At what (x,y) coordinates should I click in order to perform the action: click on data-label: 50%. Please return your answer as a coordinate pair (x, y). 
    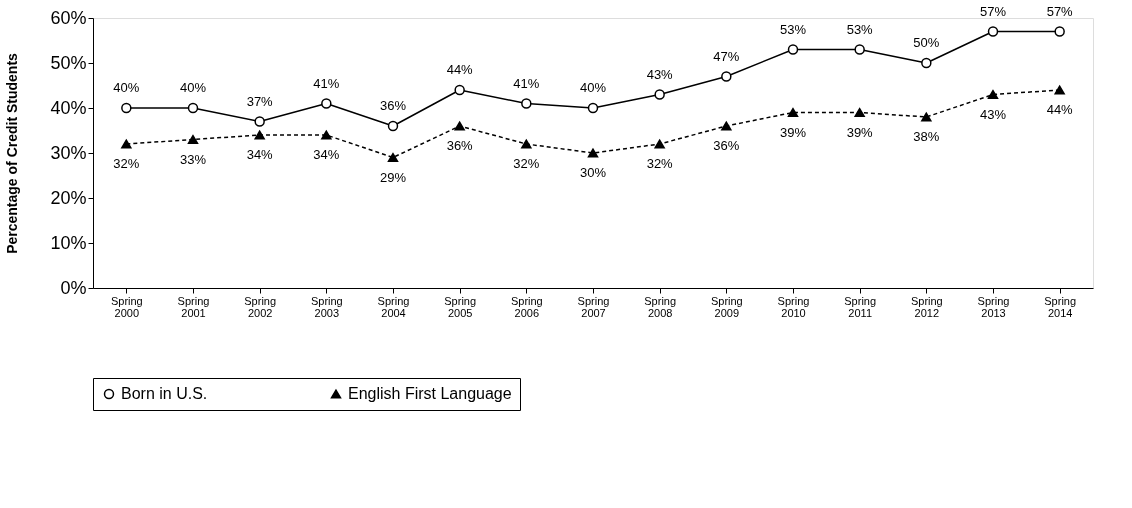
    Looking at the image, I should click on (926, 42).